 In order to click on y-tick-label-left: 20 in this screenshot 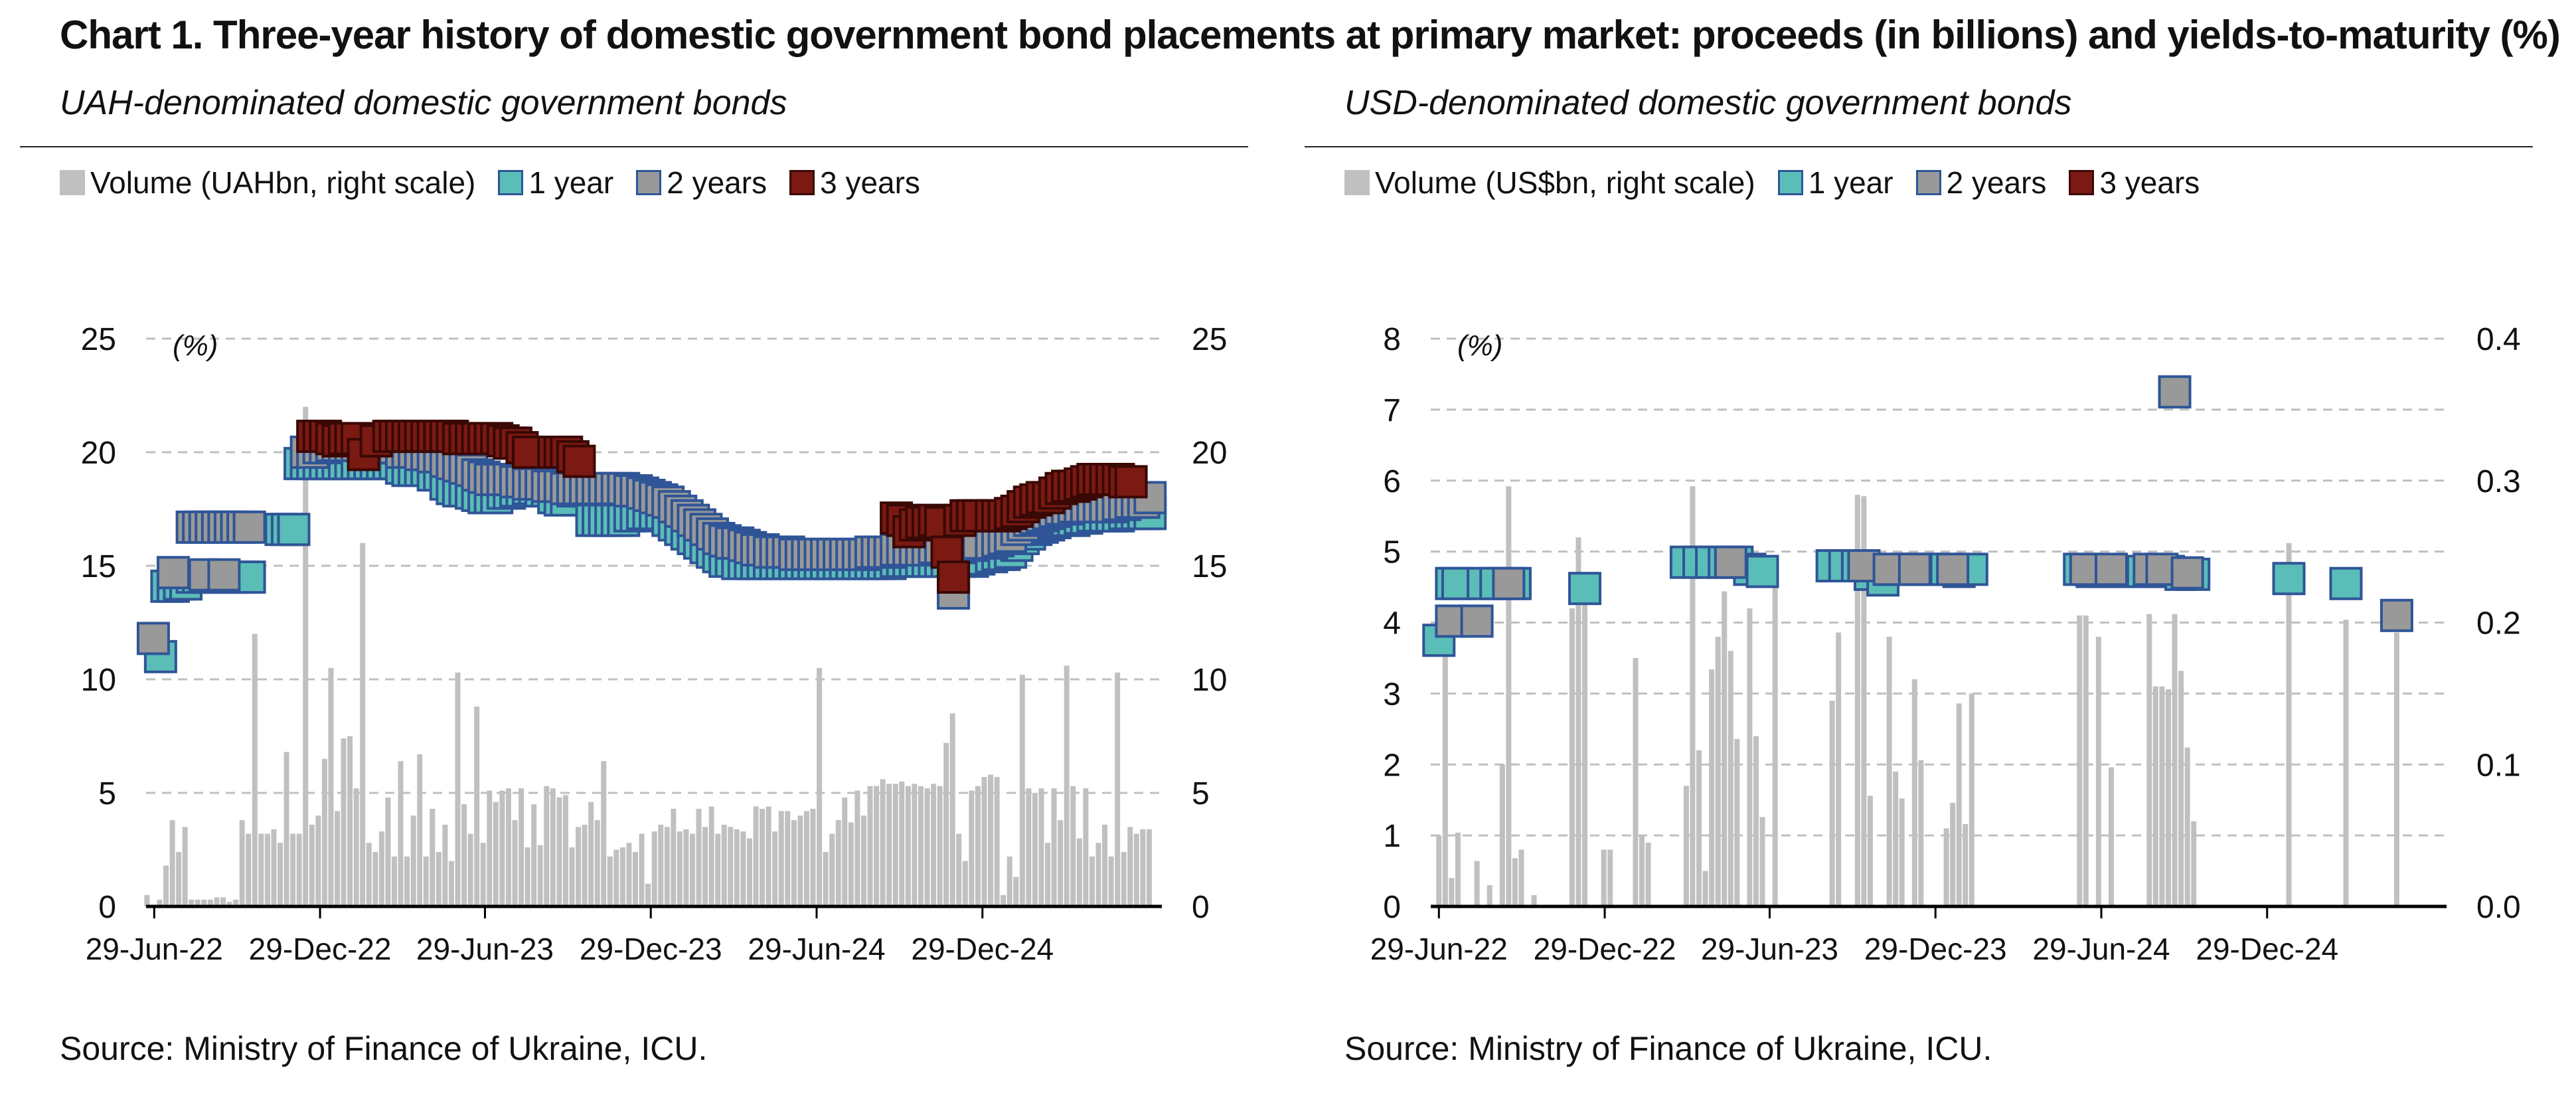, I will do `click(98, 453)`.